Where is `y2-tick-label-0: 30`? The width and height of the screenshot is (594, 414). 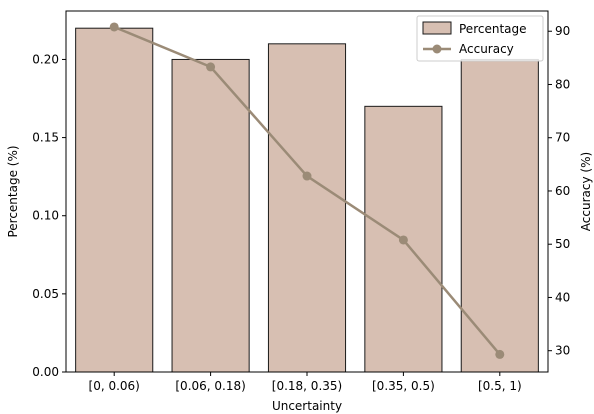 y2-tick-label-0: 30 is located at coordinates (562, 351).